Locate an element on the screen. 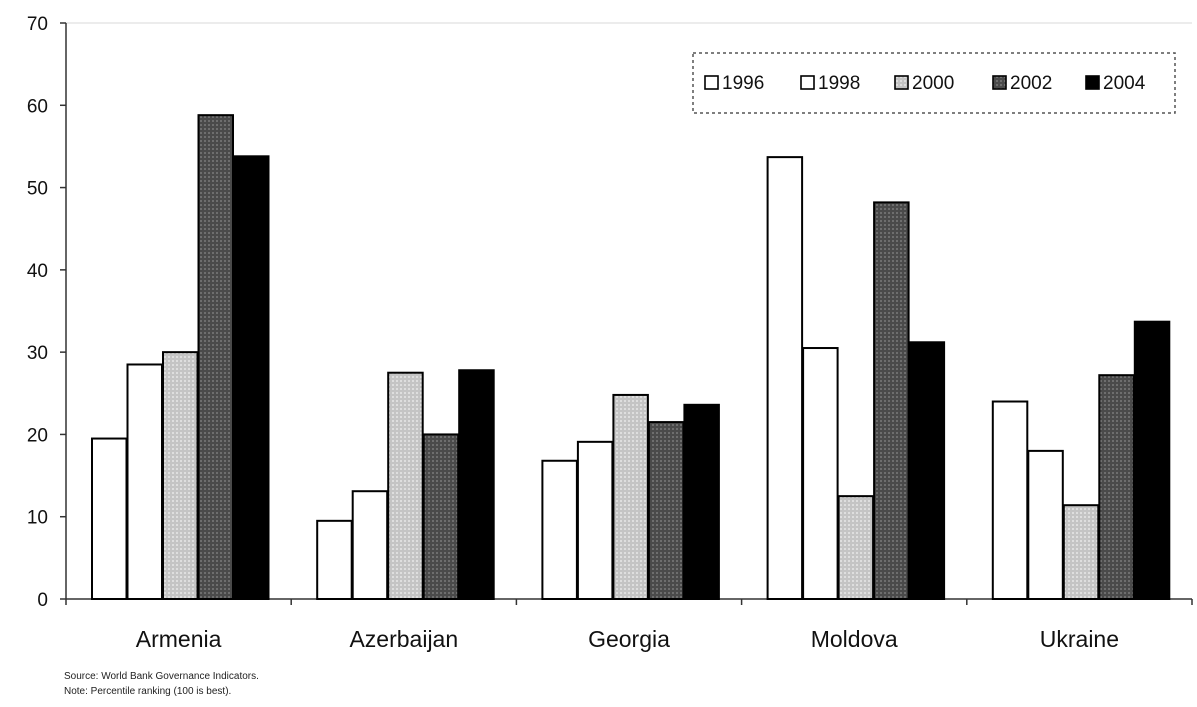 This screenshot has height=707, width=1197. x-category-label: Moldova is located at coordinates (854, 639).